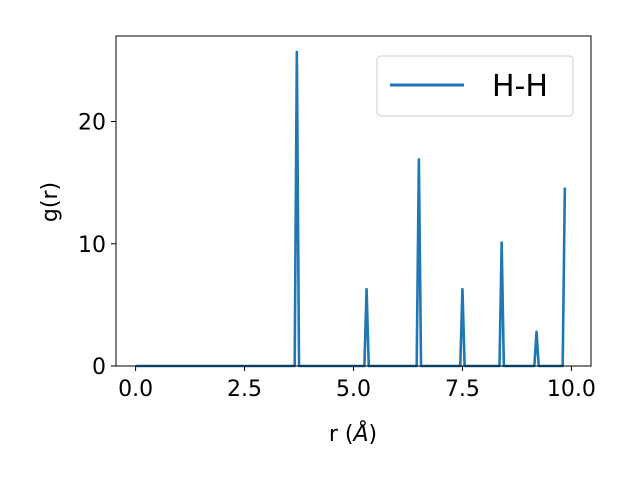  Describe the element at coordinates (244, 389) in the screenshot. I see `x-tick-label: 2.5` at that location.